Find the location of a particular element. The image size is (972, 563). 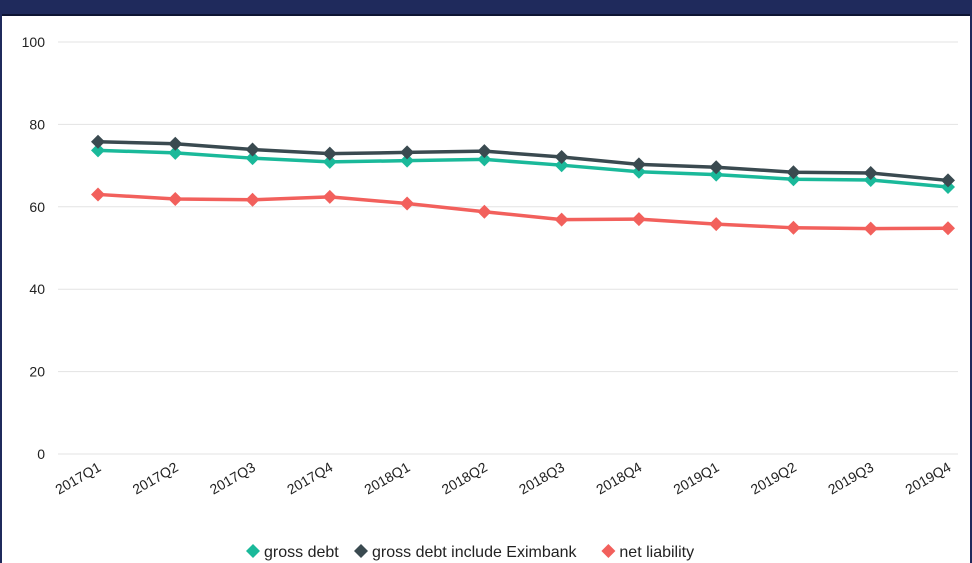

y-axis-ticks: 0 20 40 60 80 100 is located at coordinates (34, 248).